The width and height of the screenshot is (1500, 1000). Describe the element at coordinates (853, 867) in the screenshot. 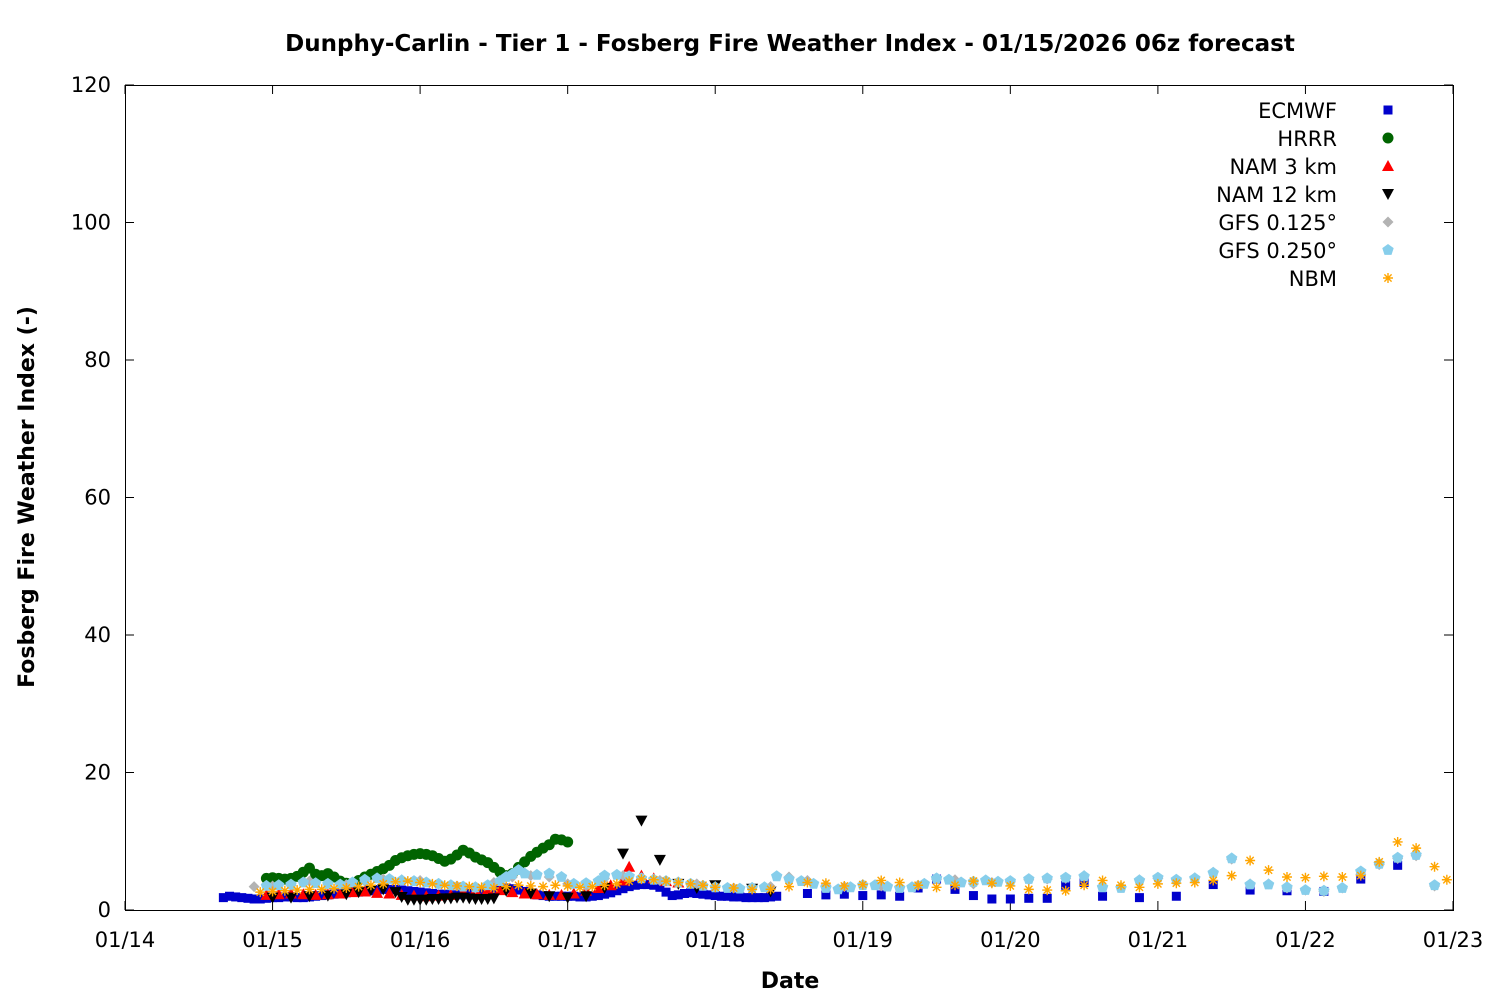

I see `series-nbm` at that location.